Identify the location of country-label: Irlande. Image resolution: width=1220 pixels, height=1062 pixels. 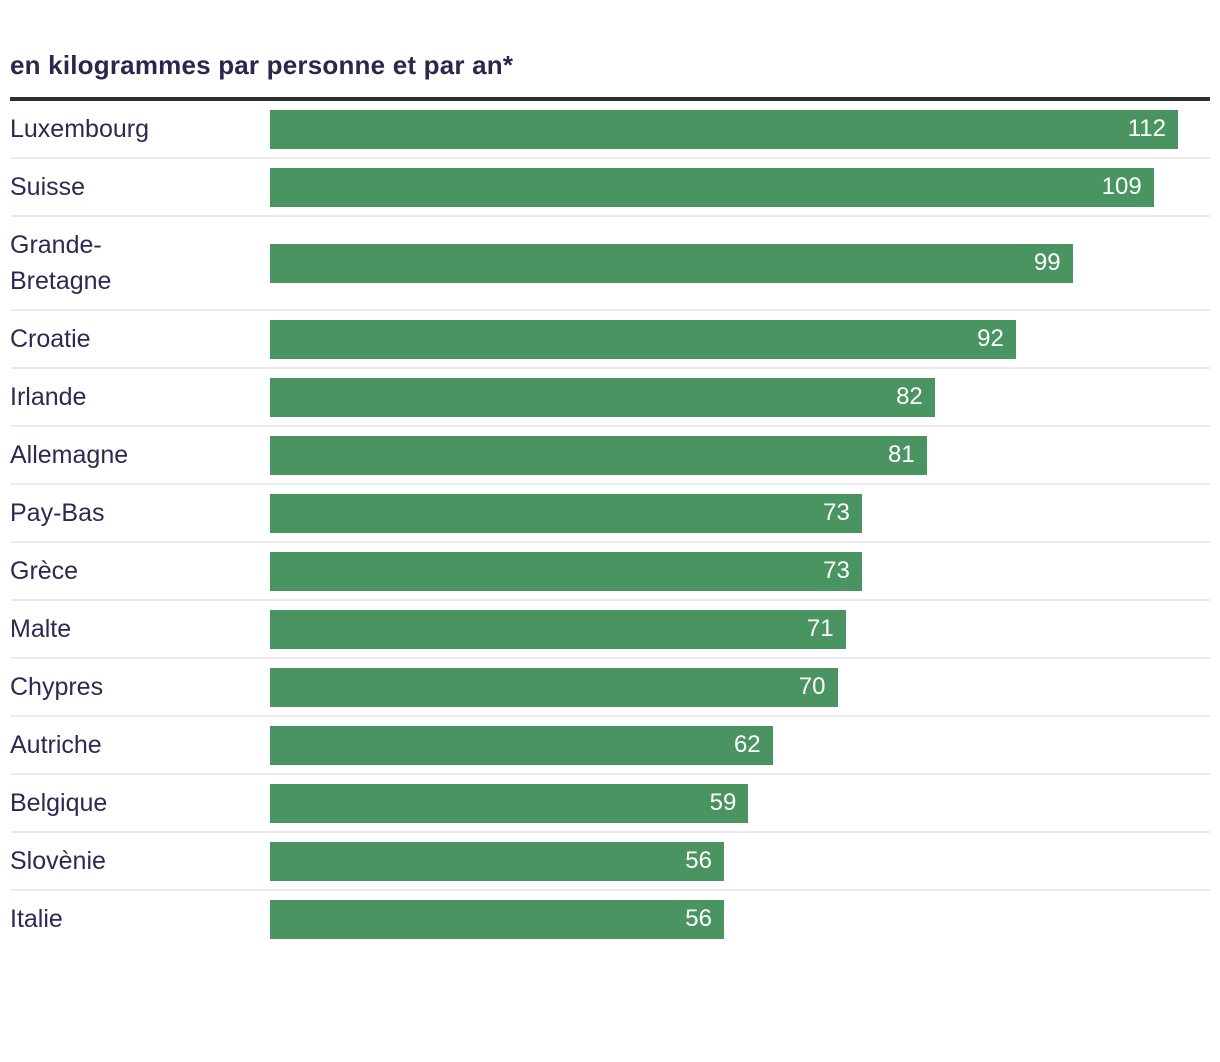
(48, 397).